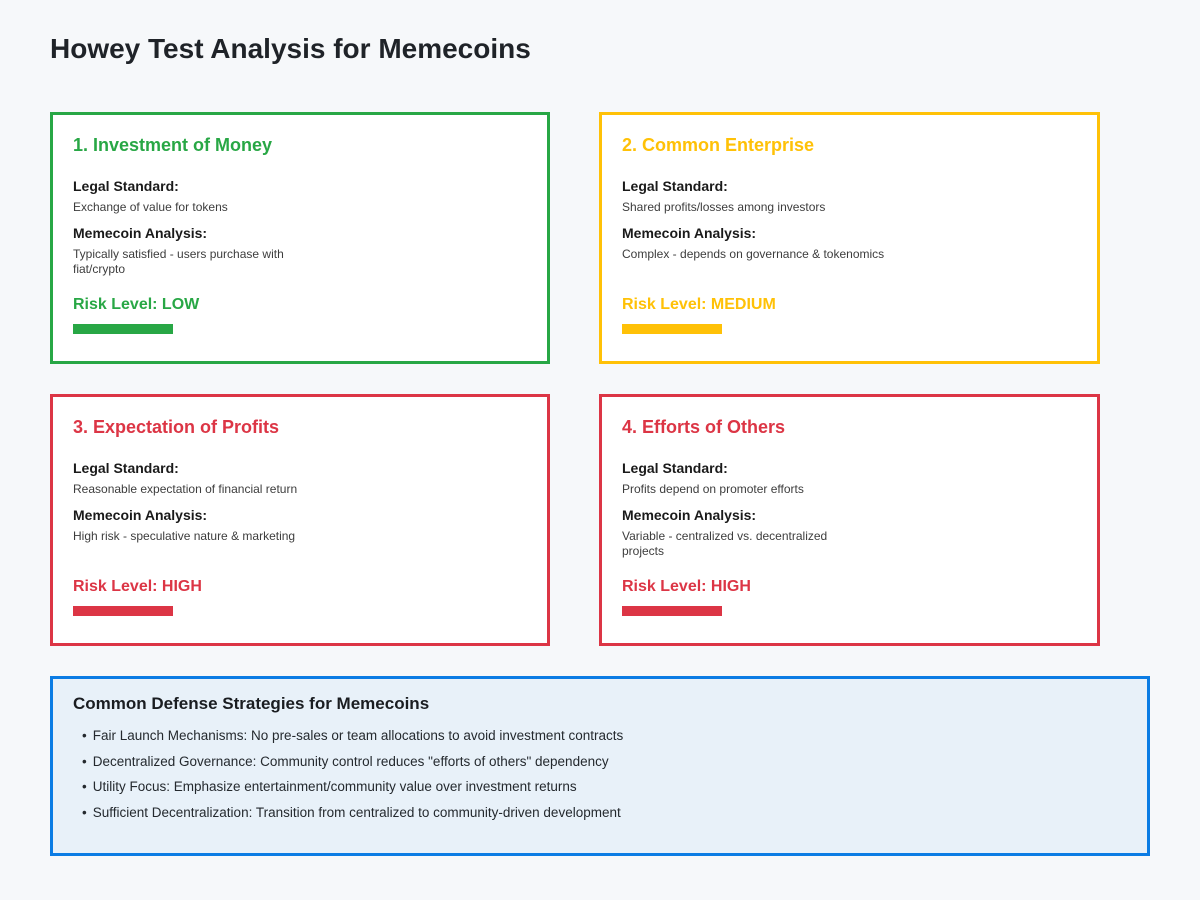 The height and width of the screenshot is (900, 1200). Describe the element at coordinates (724, 207) in the screenshot. I see `legal-standard-value: Shared profits/losses among investors` at that location.